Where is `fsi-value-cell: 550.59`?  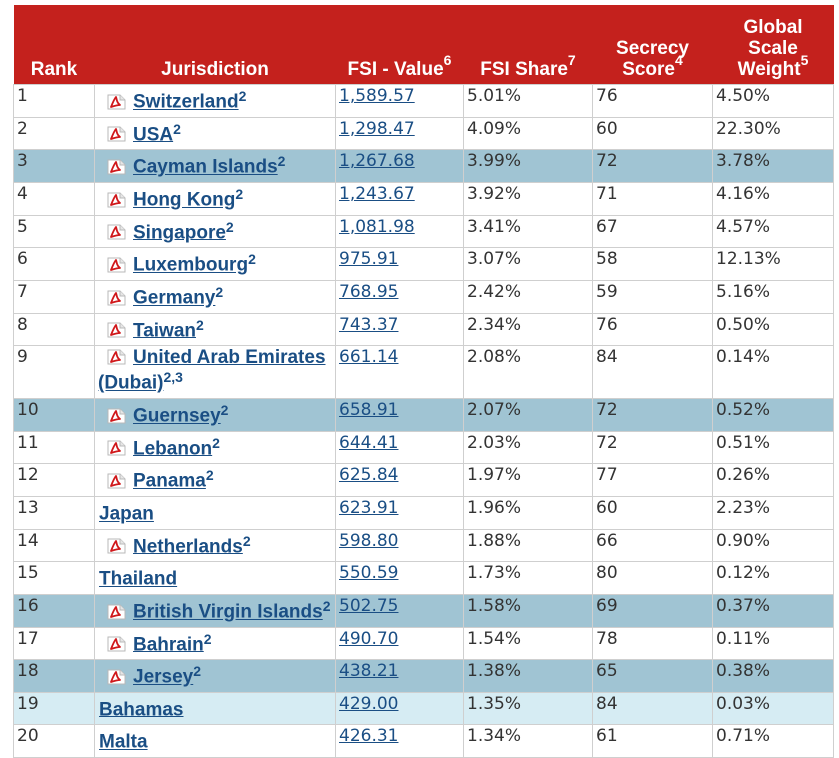
fsi-value-cell: 550.59 is located at coordinates (399, 578).